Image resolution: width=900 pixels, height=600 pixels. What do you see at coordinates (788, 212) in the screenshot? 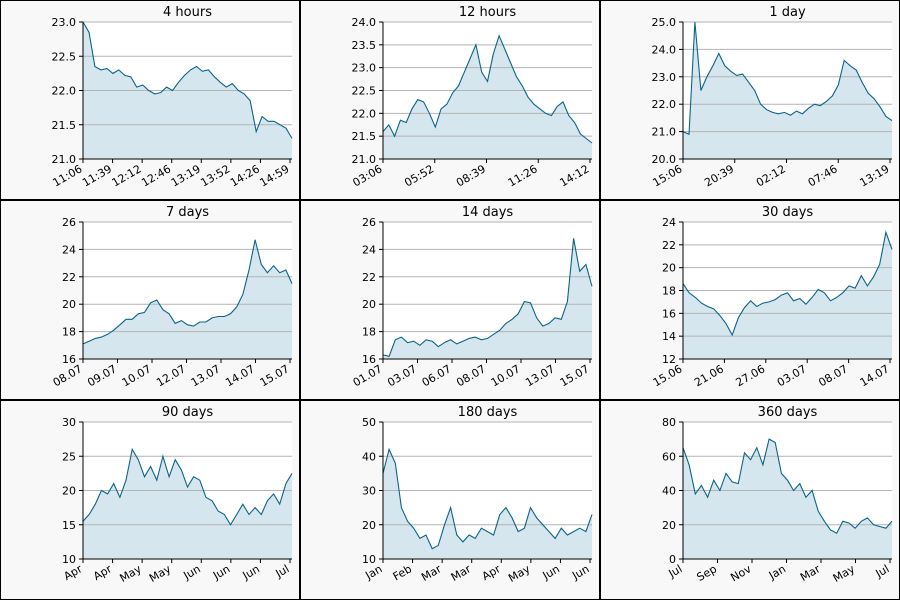
I see `chart-title: 30 days` at bounding box center [788, 212].